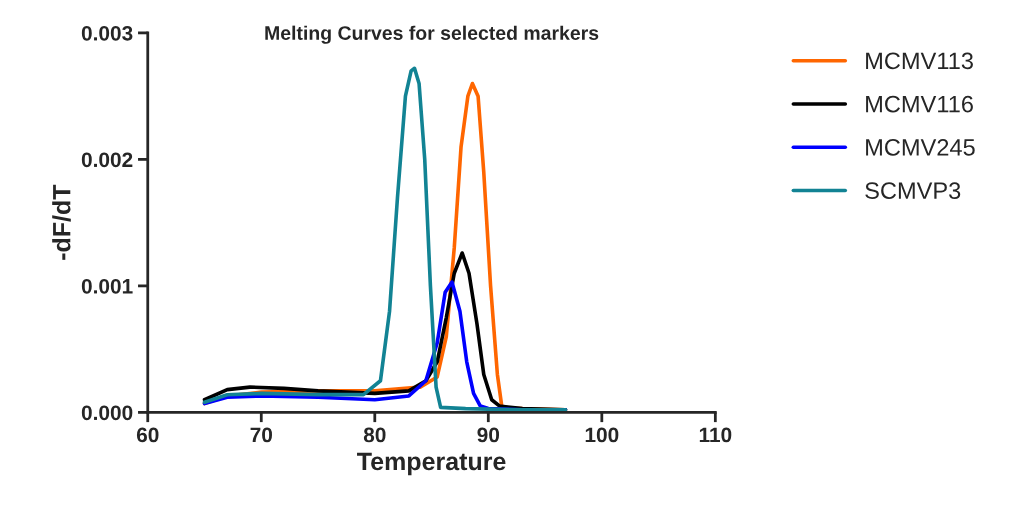 The height and width of the screenshot is (506, 1019). I want to click on y-tick-label: 0.003, so click(107, 33).